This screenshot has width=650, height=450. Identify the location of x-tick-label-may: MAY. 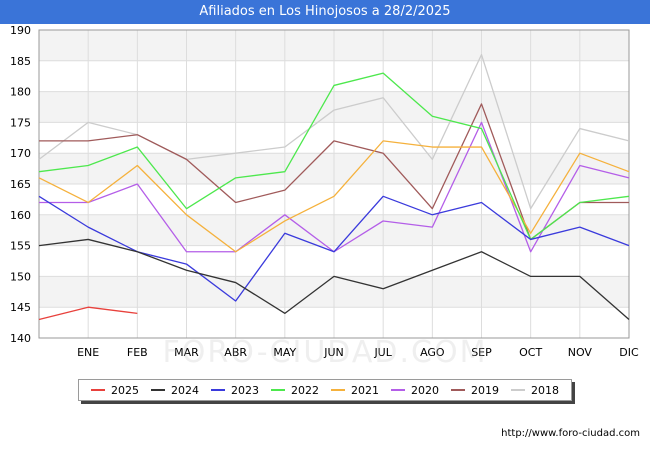
(284, 352).